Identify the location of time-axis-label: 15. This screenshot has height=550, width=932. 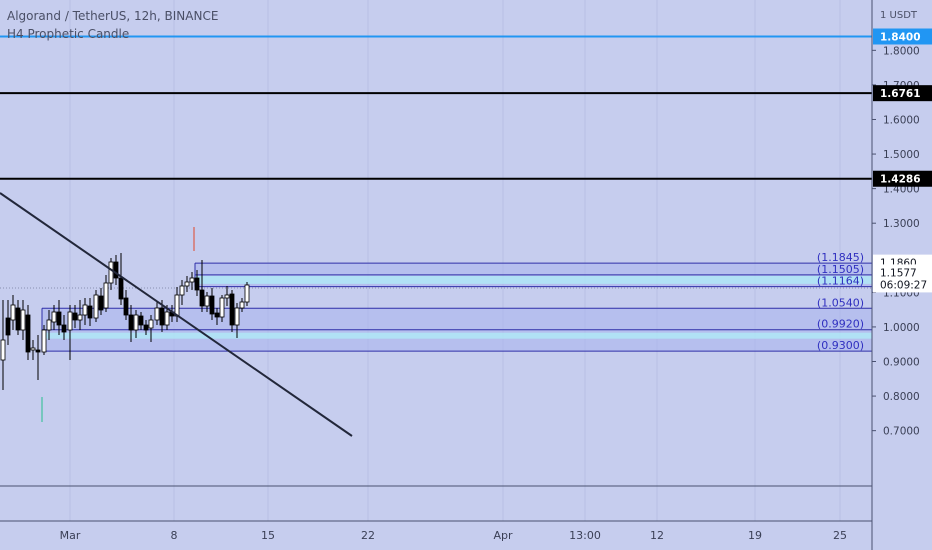
(268, 535).